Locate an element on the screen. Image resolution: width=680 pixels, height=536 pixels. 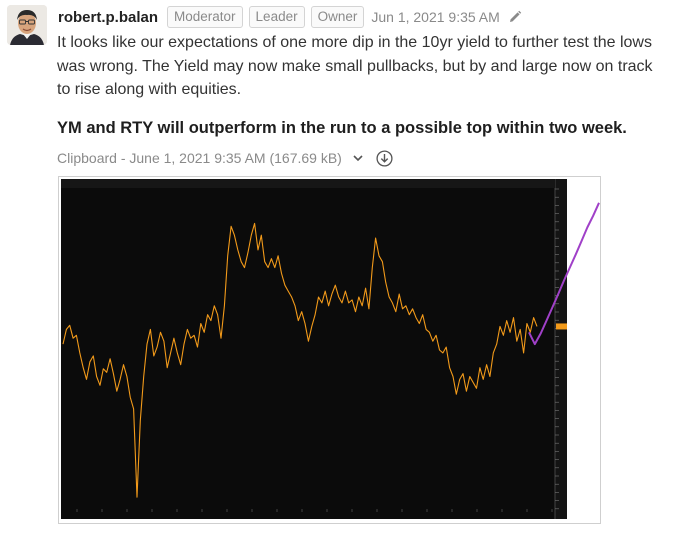
badge-moderator: Moderator is located at coordinates (205, 17).